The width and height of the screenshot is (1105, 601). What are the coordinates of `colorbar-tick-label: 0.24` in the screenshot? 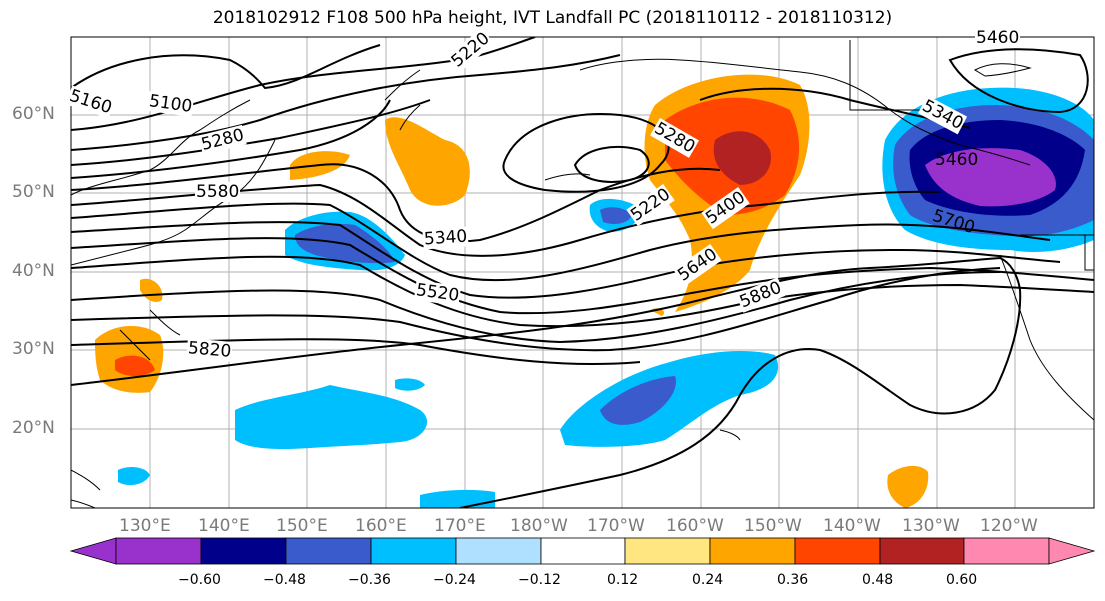 It's located at (708, 580).